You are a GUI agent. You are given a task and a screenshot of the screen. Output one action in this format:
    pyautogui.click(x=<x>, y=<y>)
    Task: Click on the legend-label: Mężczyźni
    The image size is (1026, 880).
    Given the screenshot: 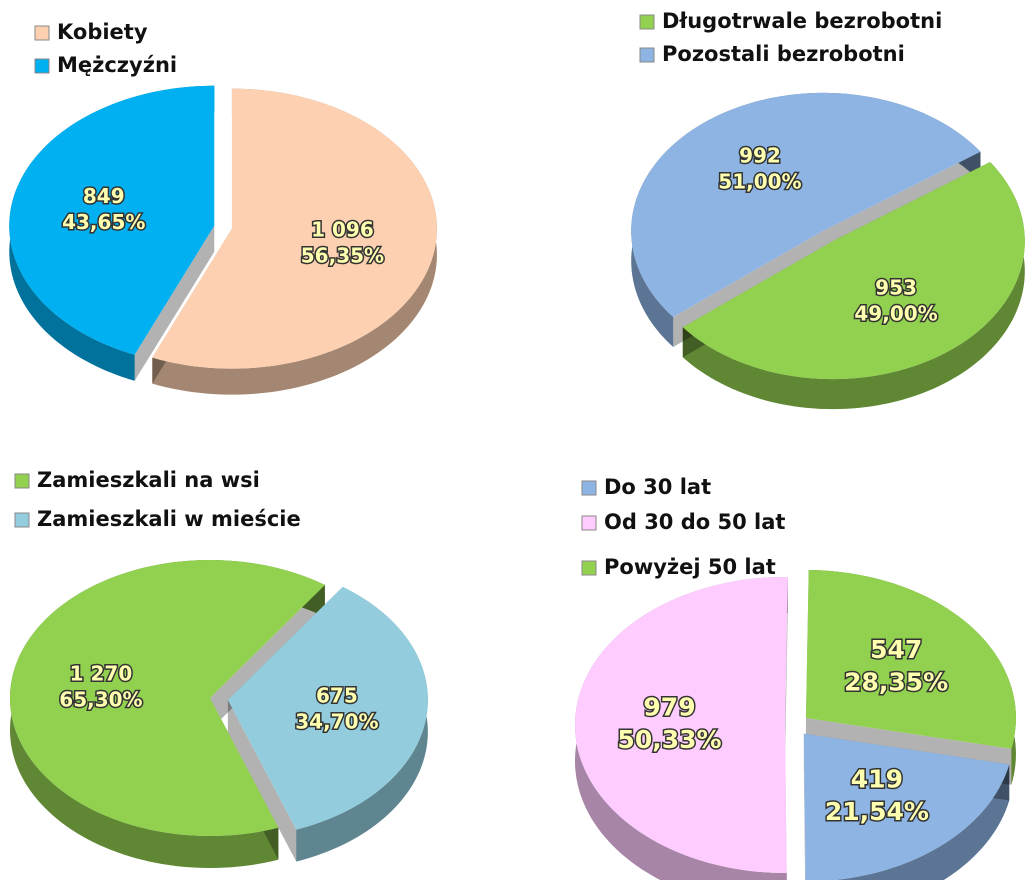 What is the action you would take?
    pyautogui.click(x=117, y=65)
    